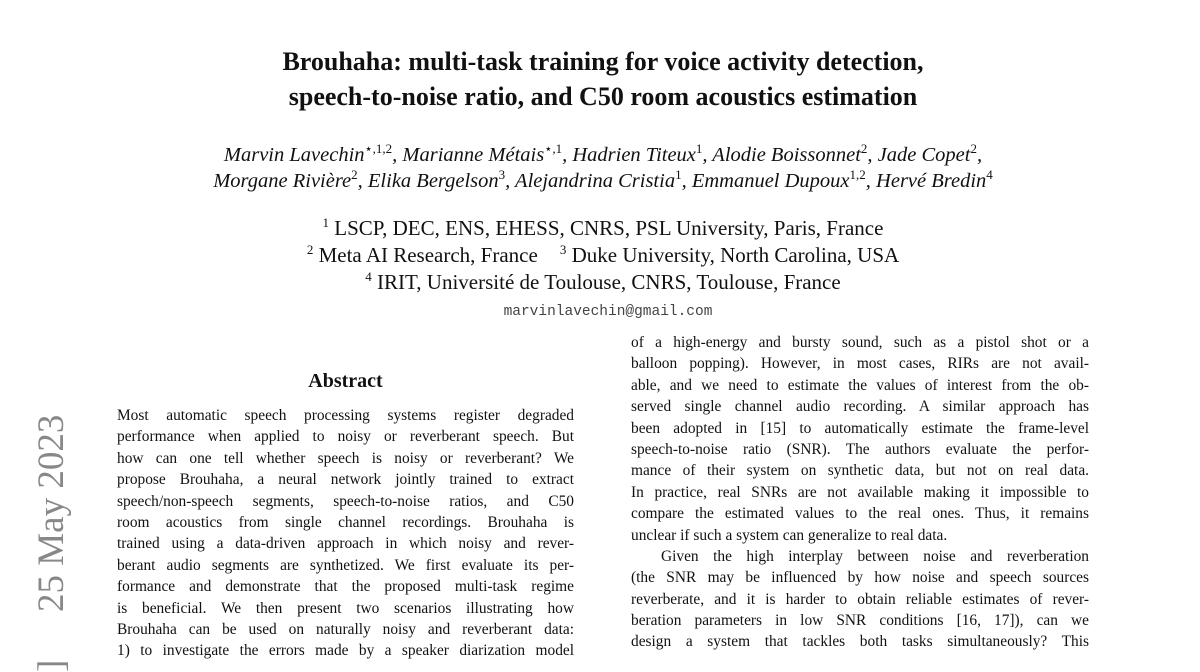 The width and height of the screenshot is (1200, 672). I want to click on affiliation: 3 Duke University, North Carolina, USA, so click(729, 254).